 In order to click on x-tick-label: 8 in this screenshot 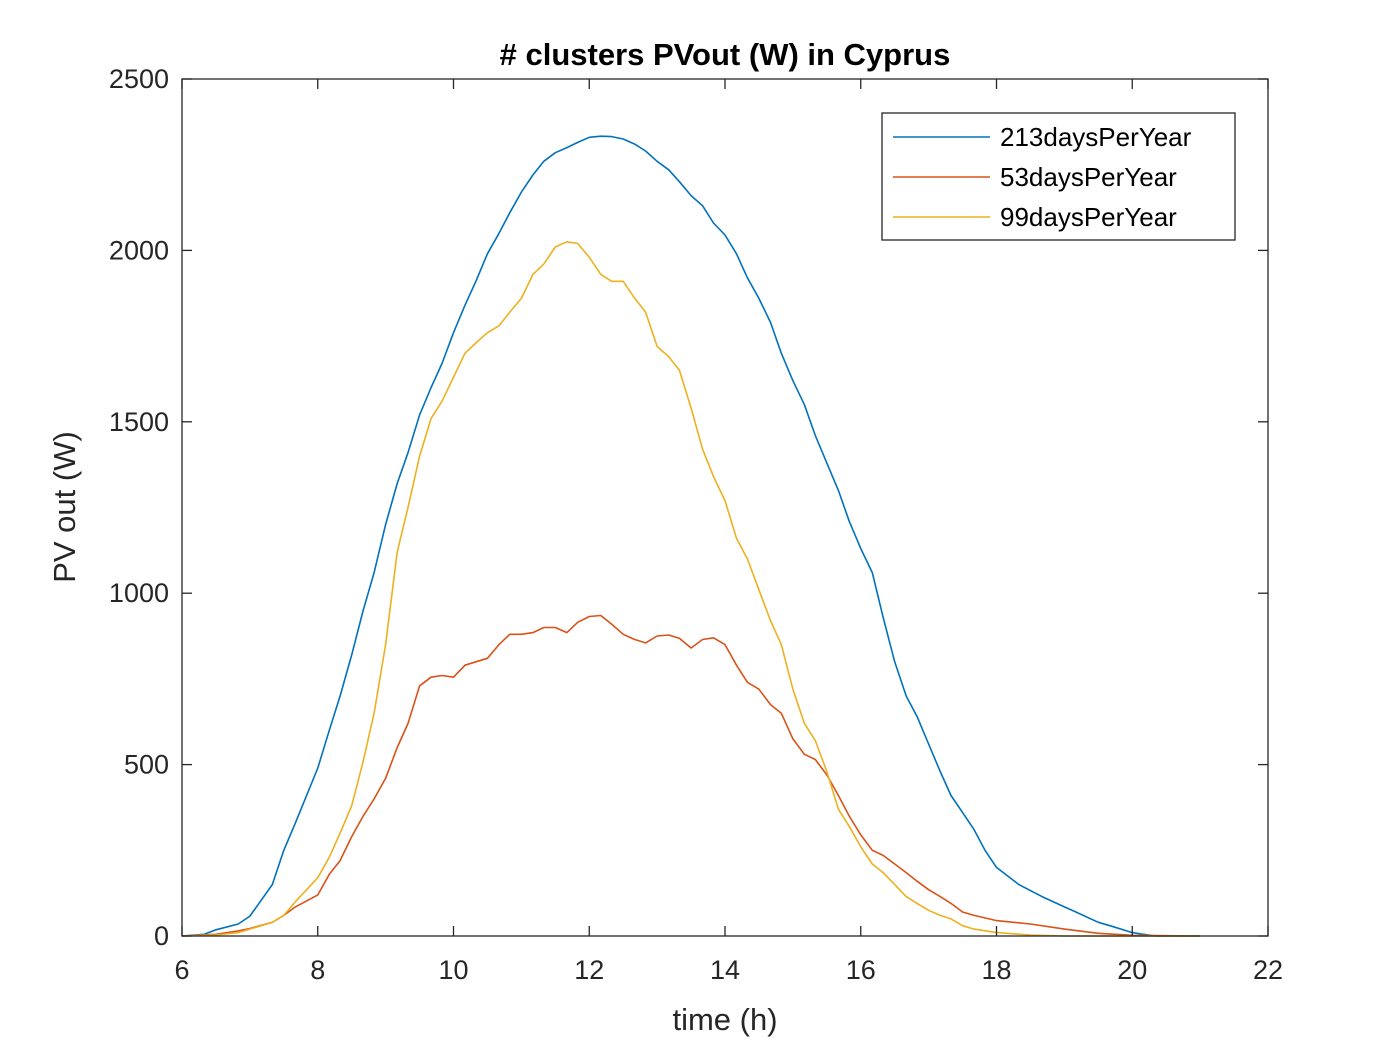, I will do `click(317, 970)`.